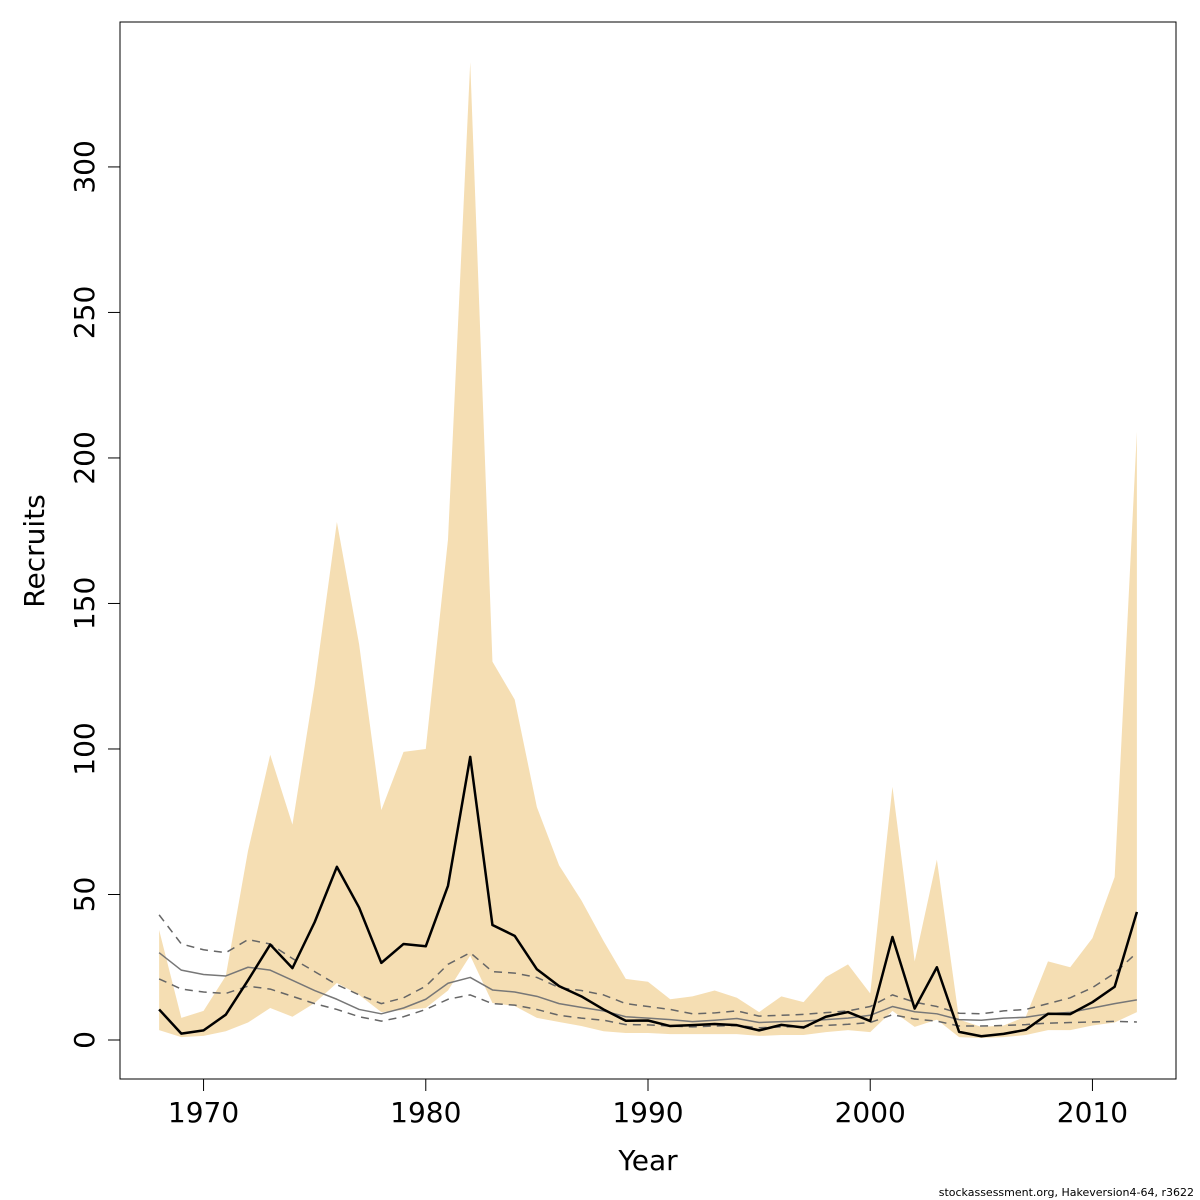 The image size is (1200, 1200). Describe the element at coordinates (870, 1112) in the screenshot. I see `x-tick-label: 2000` at that location.